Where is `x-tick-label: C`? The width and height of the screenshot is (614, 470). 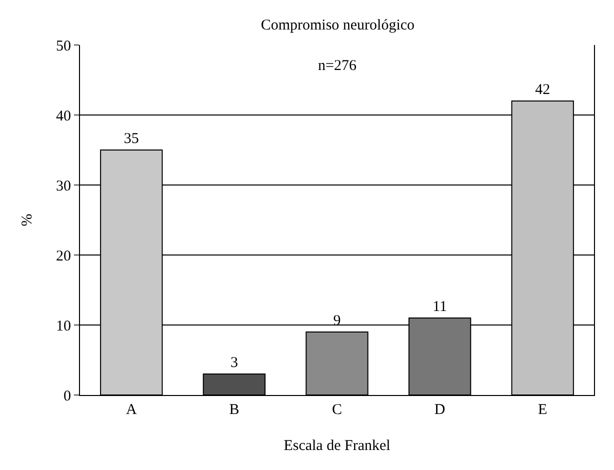 x-tick-label: C is located at coordinates (337, 410).